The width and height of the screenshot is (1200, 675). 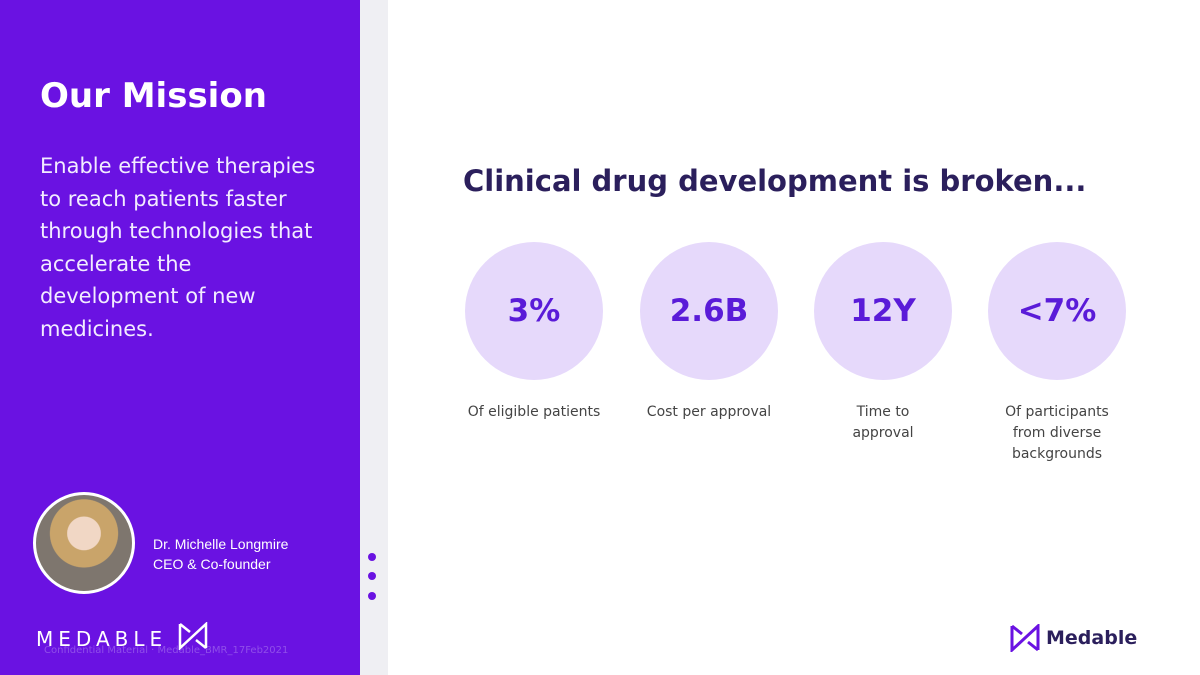 What do you see at coordinates (102, 639) in the screenshot?
I see `brand-text: MEDABLE` at bounding box center [102, 639].